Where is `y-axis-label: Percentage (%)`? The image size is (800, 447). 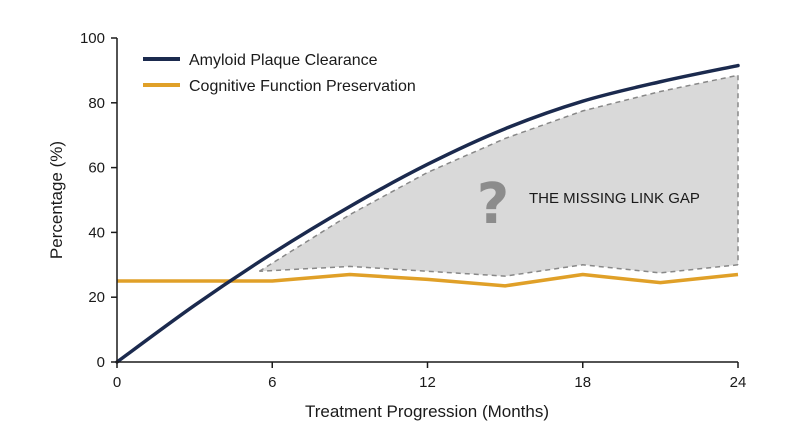
y-axis-label: Percentage (%) is located at coordinates (56, 200).